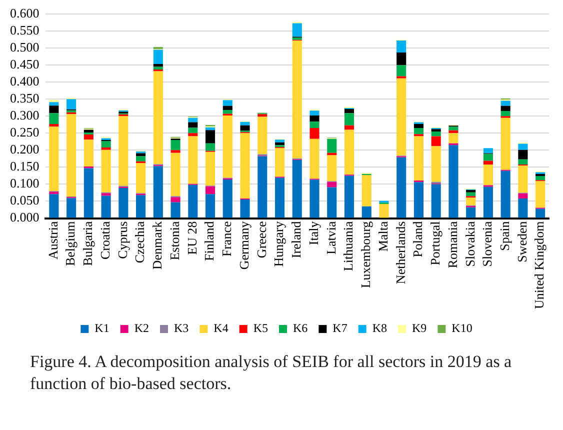 The width and height of the screenshot is (563, 430). Describe the element at coordinates (25, 81) in the screenshot. I see `y-tick-label: 0.400` at that location.